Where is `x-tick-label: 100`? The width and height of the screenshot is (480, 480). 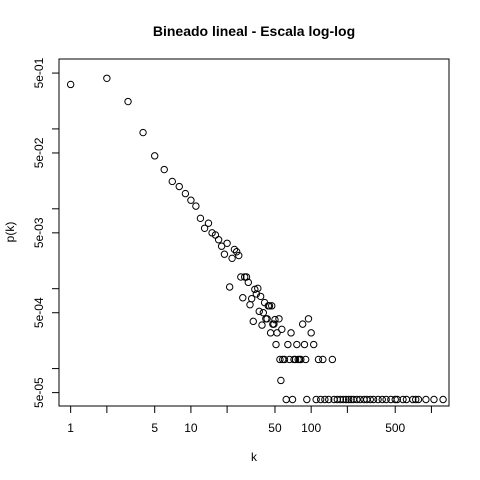 x-tick-label: 100 is located at coordinates (311, 428).